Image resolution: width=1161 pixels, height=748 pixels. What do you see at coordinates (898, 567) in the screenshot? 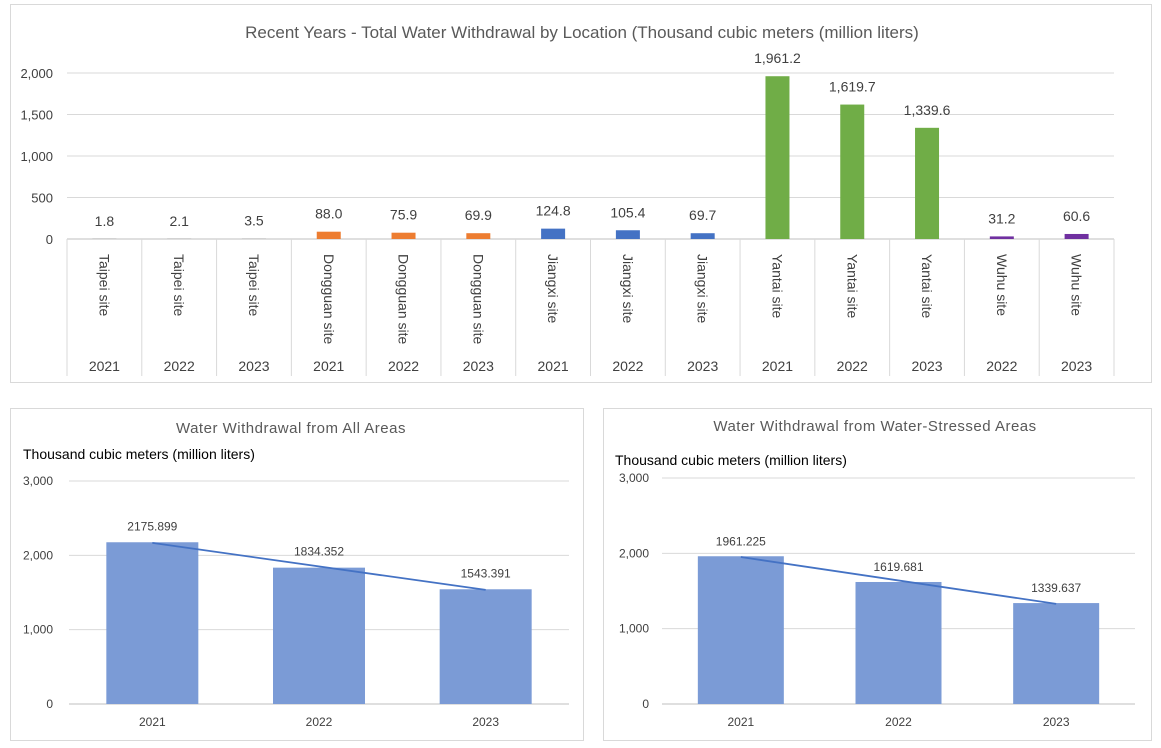
I see `data-label: 1619.681` at bounding box center [898, 567].